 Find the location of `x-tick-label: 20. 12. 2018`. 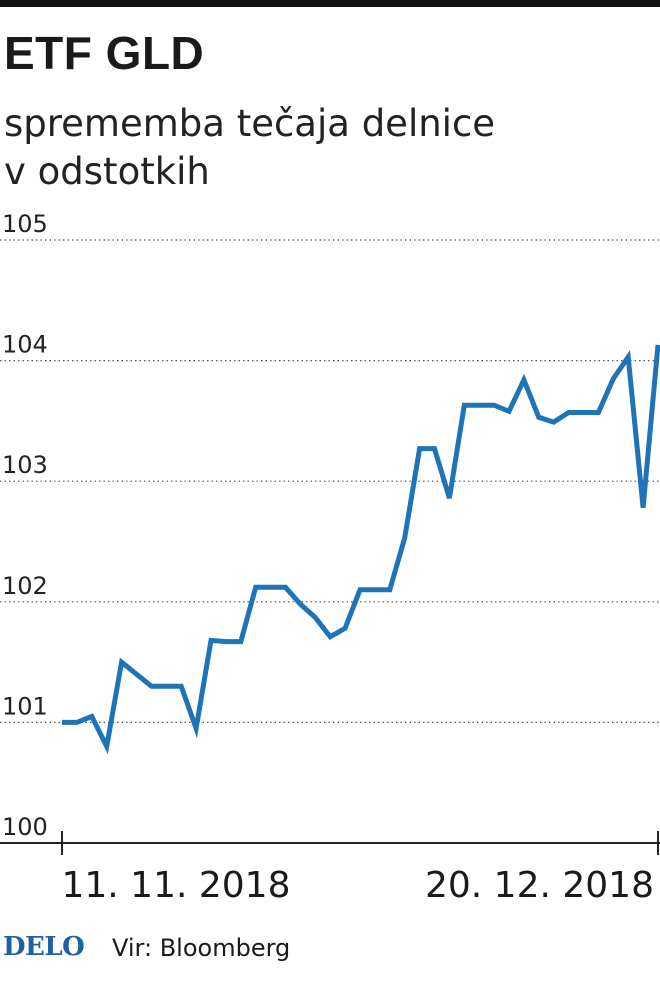

x-tick-label: 20. 12. 2018 is located at coordinates (539, 885).